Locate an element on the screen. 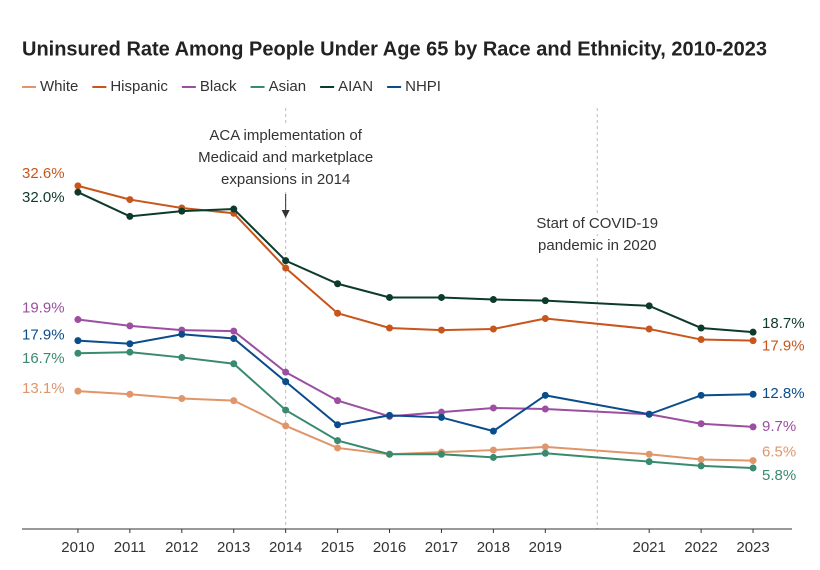 This screenshot has width=820, height=570. x-tick-label: 2021 is located at coordinates (648, 547).